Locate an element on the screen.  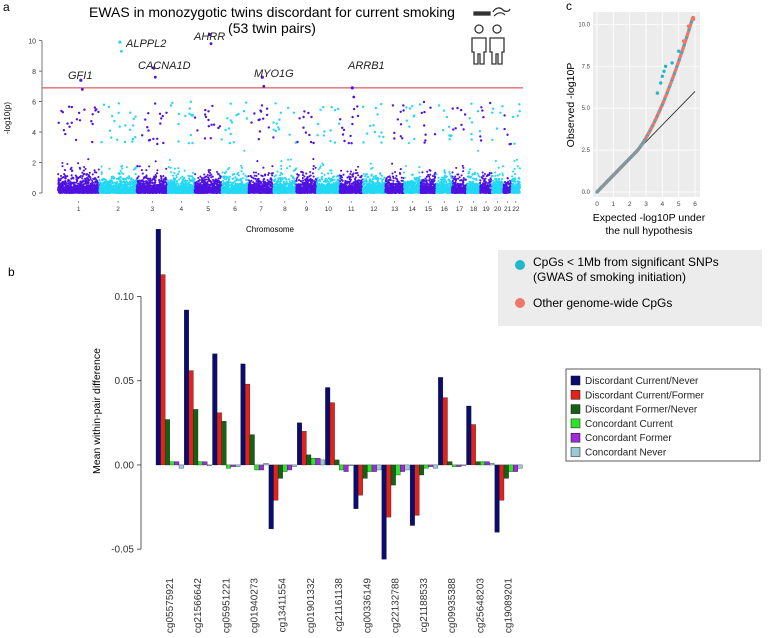
manhattan-x-tick-label: 6 is located at coordinates (235, 209).